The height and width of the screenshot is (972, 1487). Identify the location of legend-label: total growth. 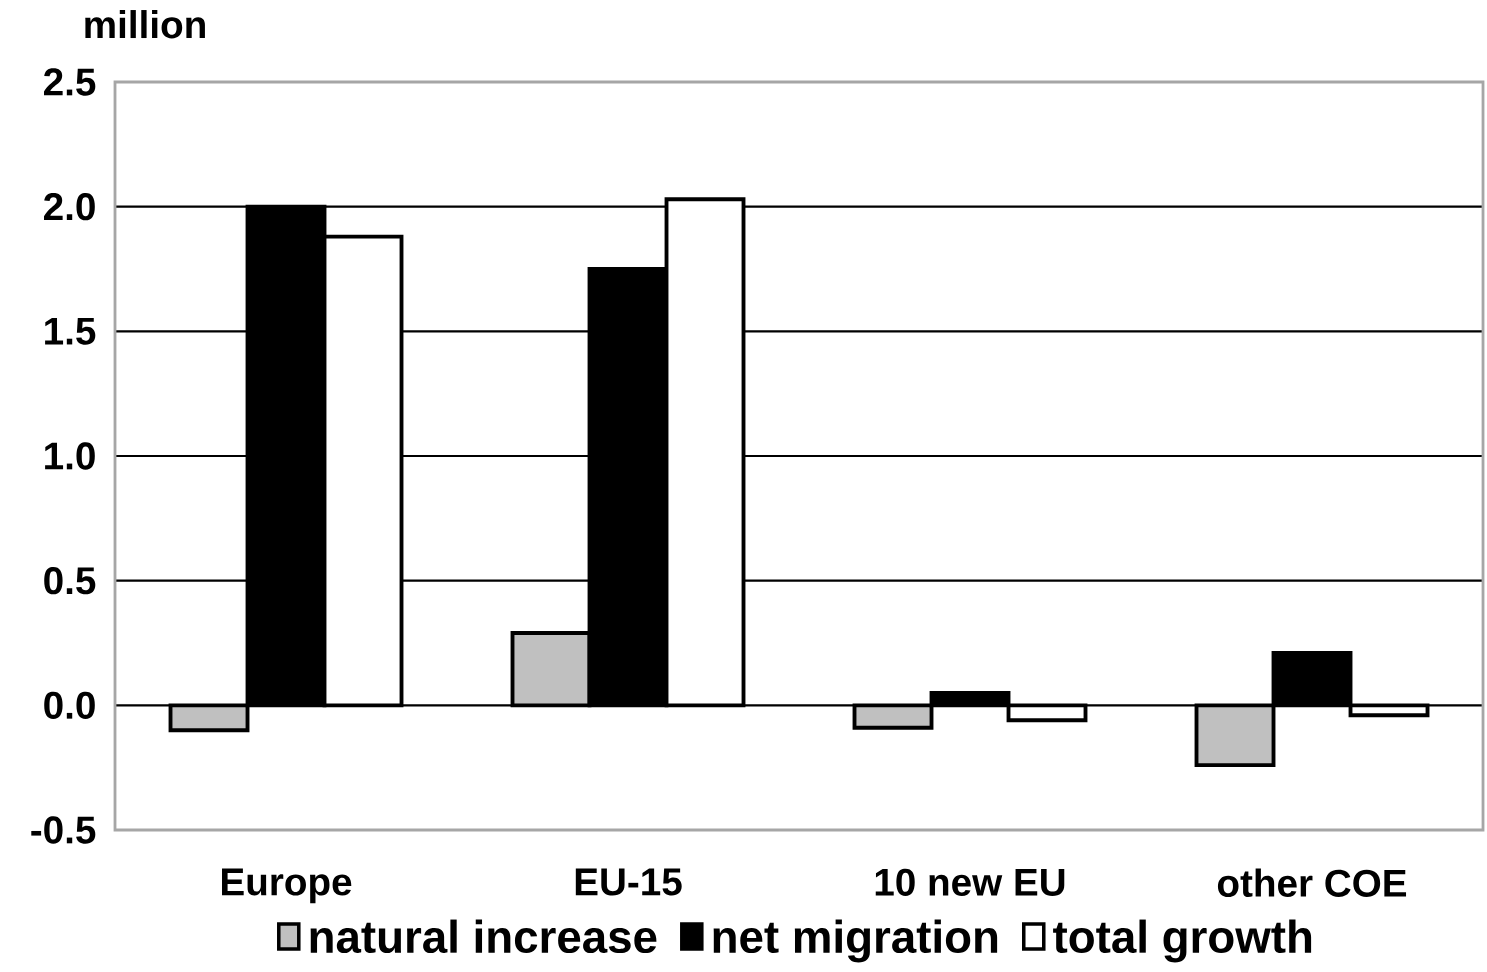
(1182, 941).